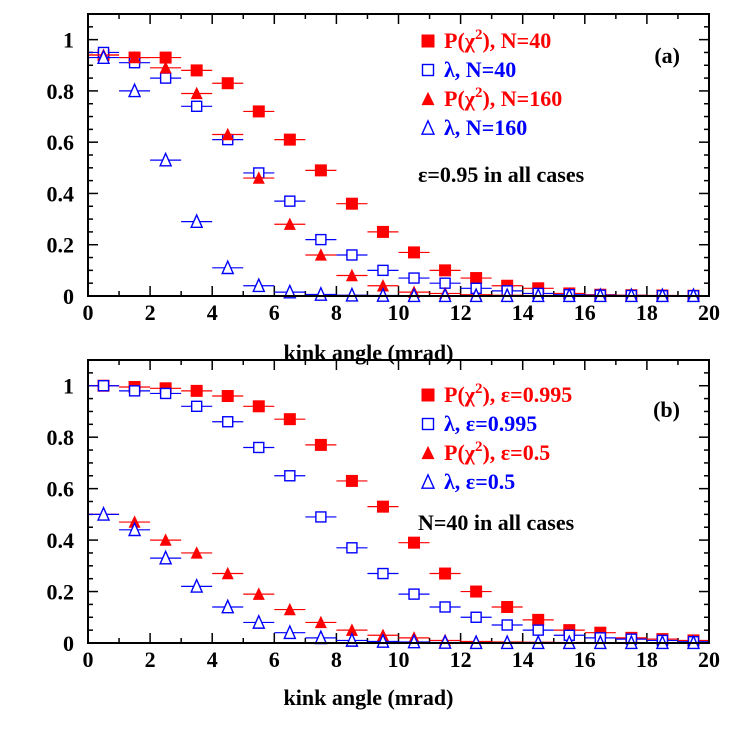 The height and width of the screenshot is (734, 734). I want to click on x-tick-label: 6, so click(274, 312).